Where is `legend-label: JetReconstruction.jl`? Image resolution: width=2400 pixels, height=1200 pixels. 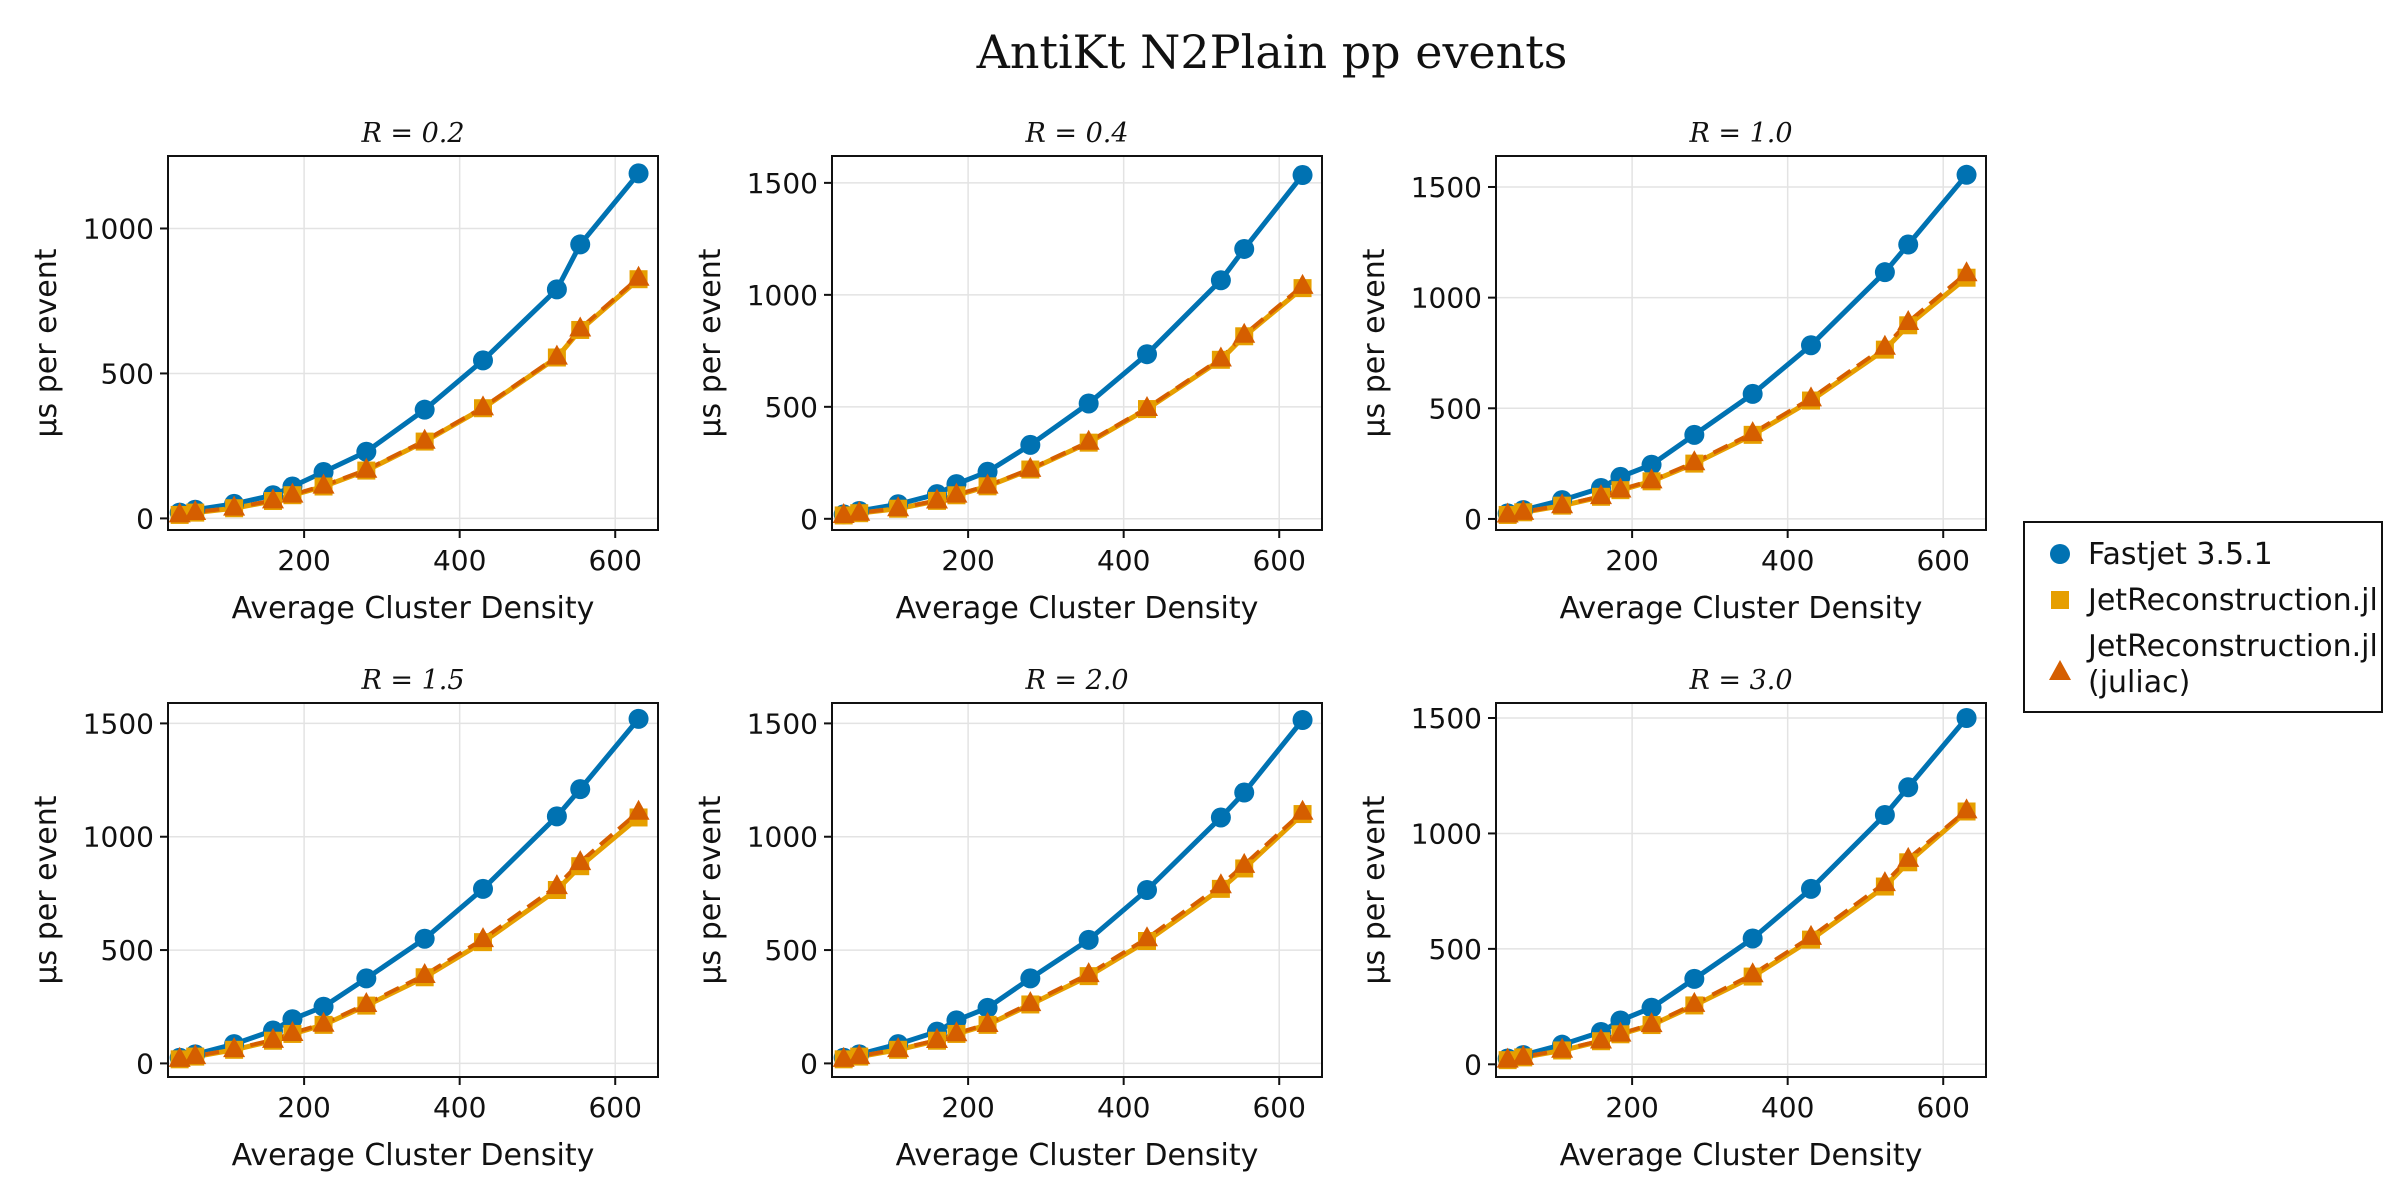 legend-label: JetReconstruction.jl is located at coordinates (2232, 600).